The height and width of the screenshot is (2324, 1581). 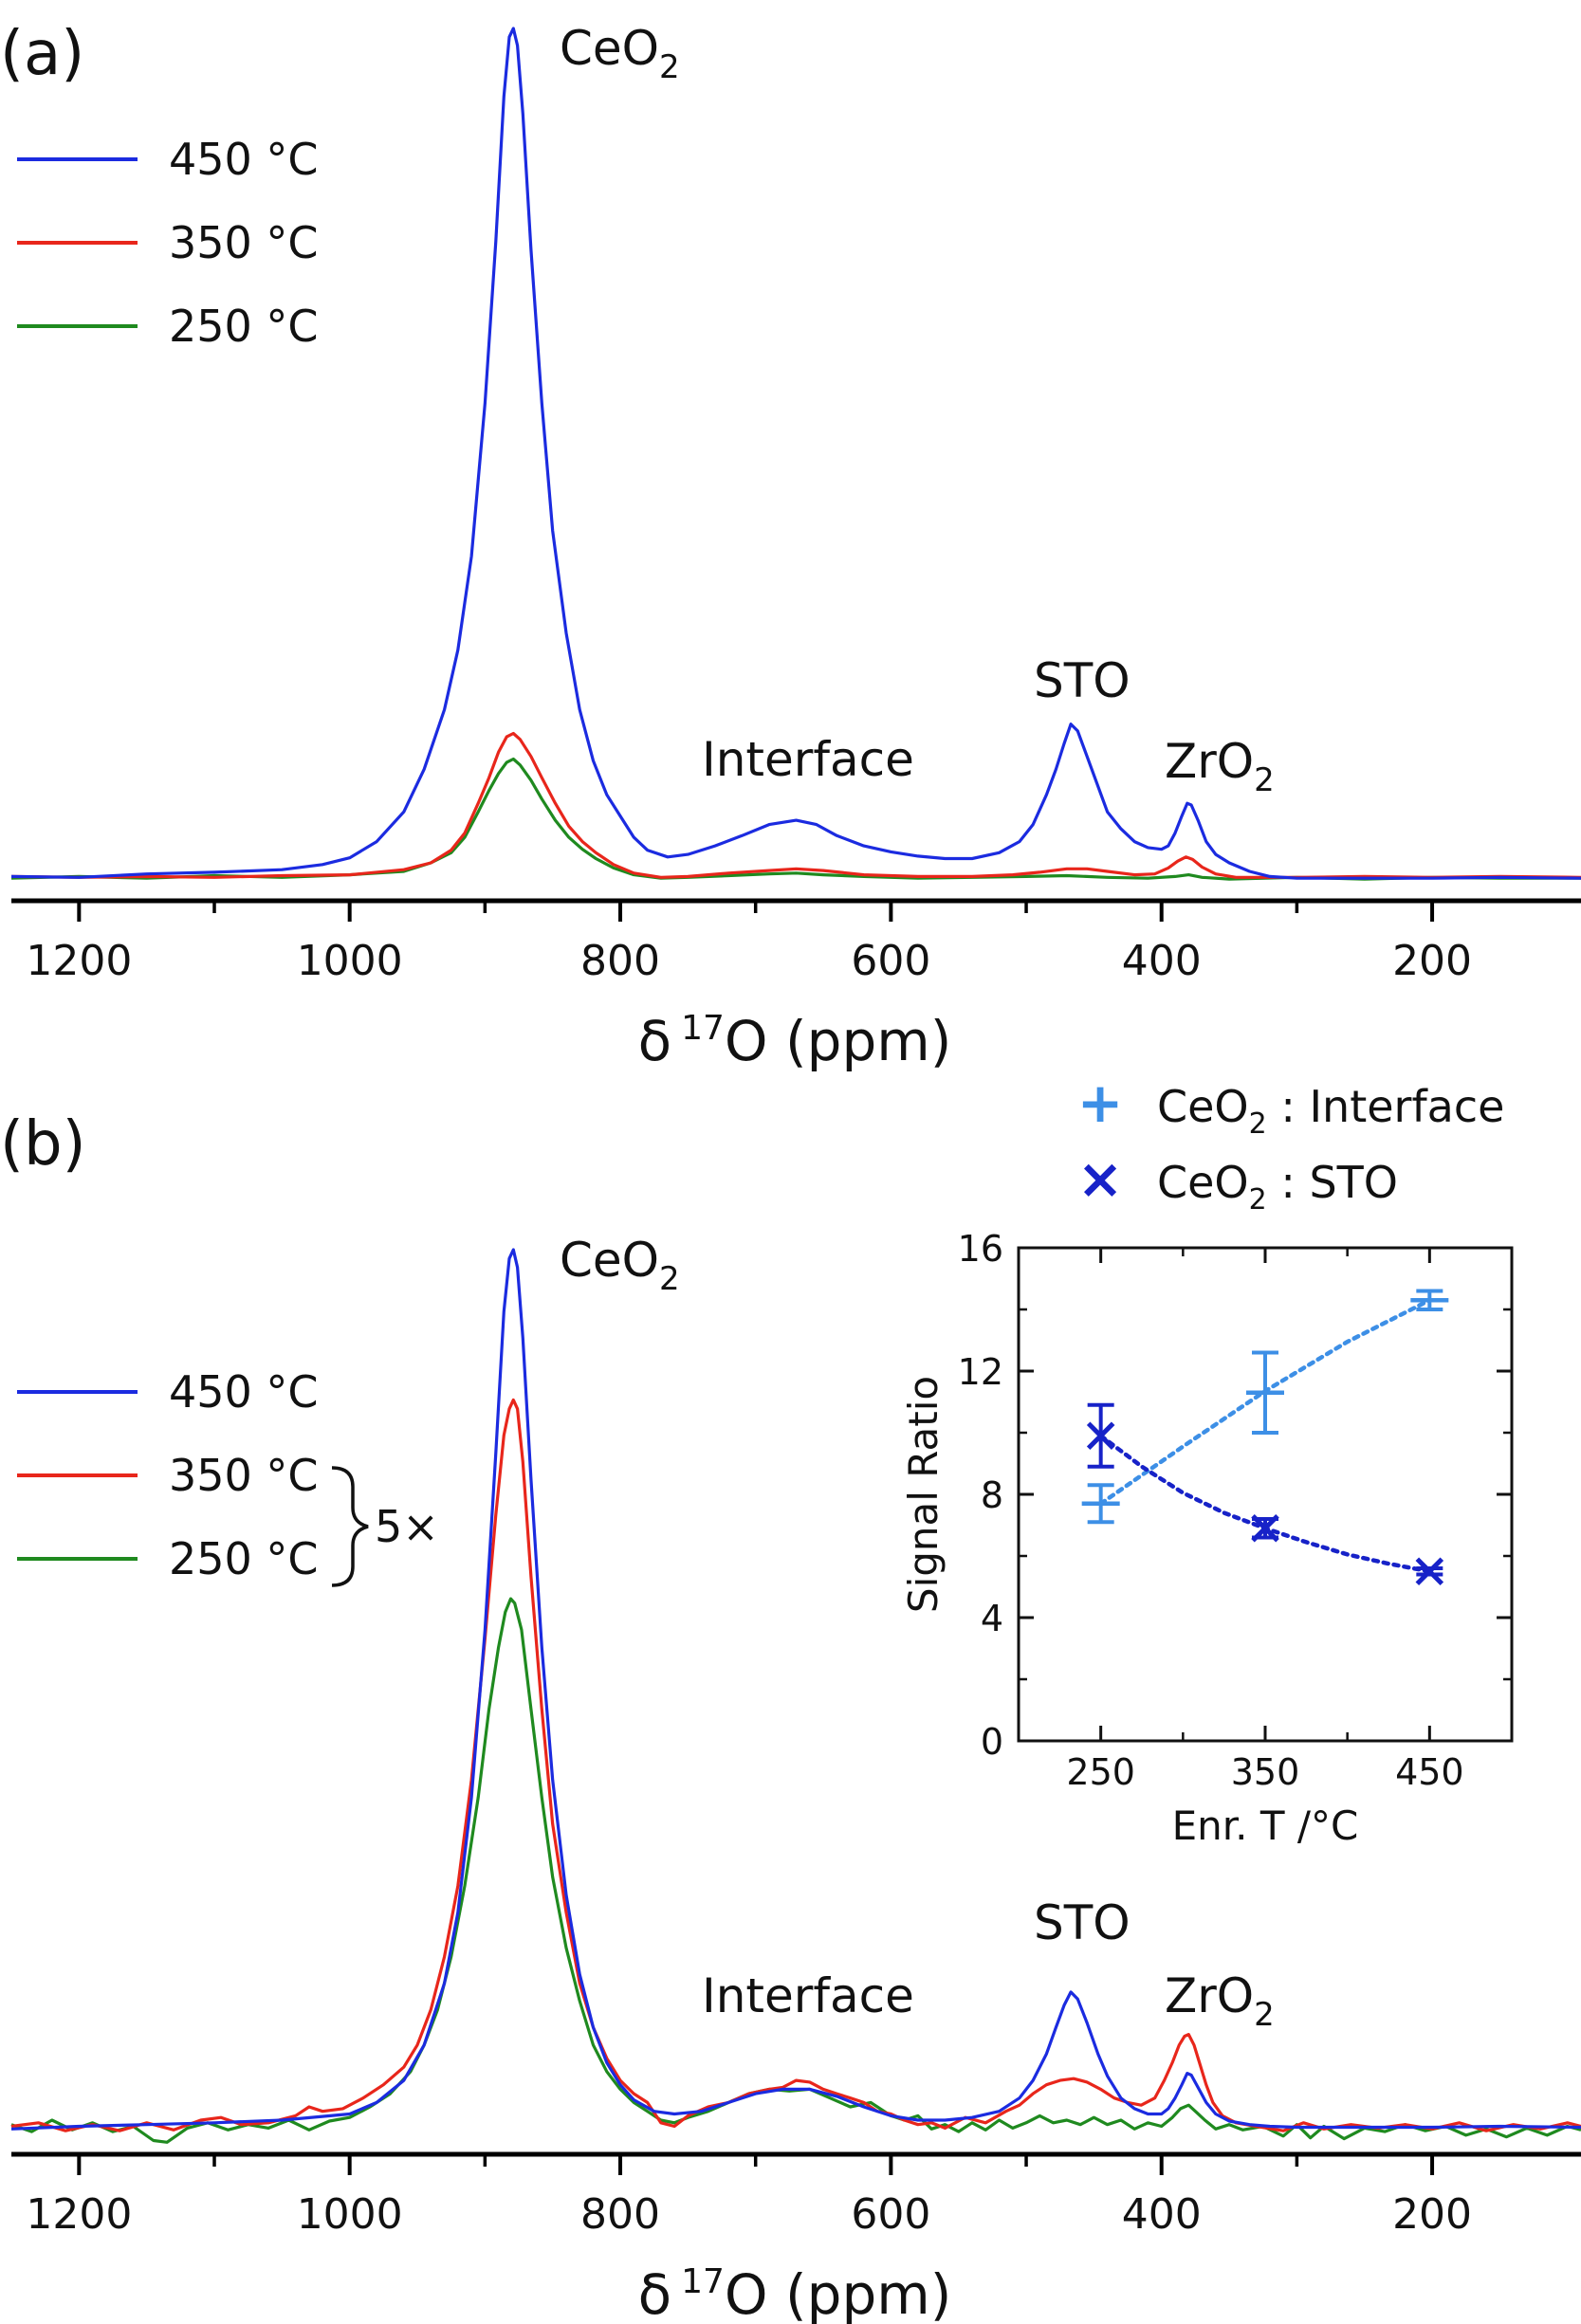 I want to click on y-tick-label-8: 8, so click(x=992, y=1495).